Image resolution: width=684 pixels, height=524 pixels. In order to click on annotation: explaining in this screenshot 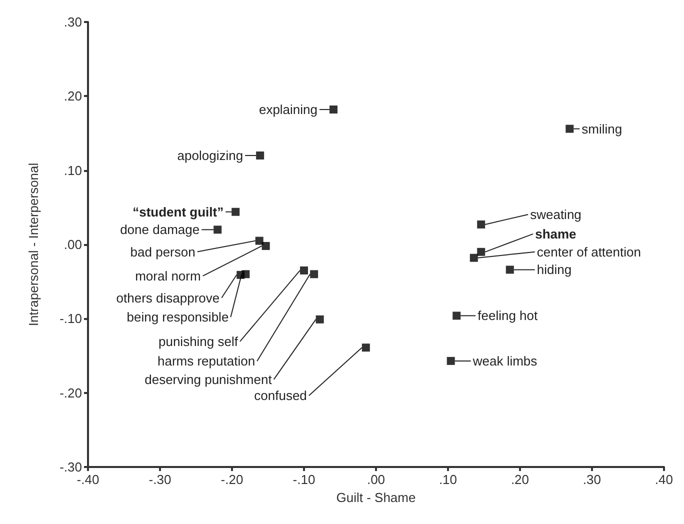, I will do `click(288, 110)`.